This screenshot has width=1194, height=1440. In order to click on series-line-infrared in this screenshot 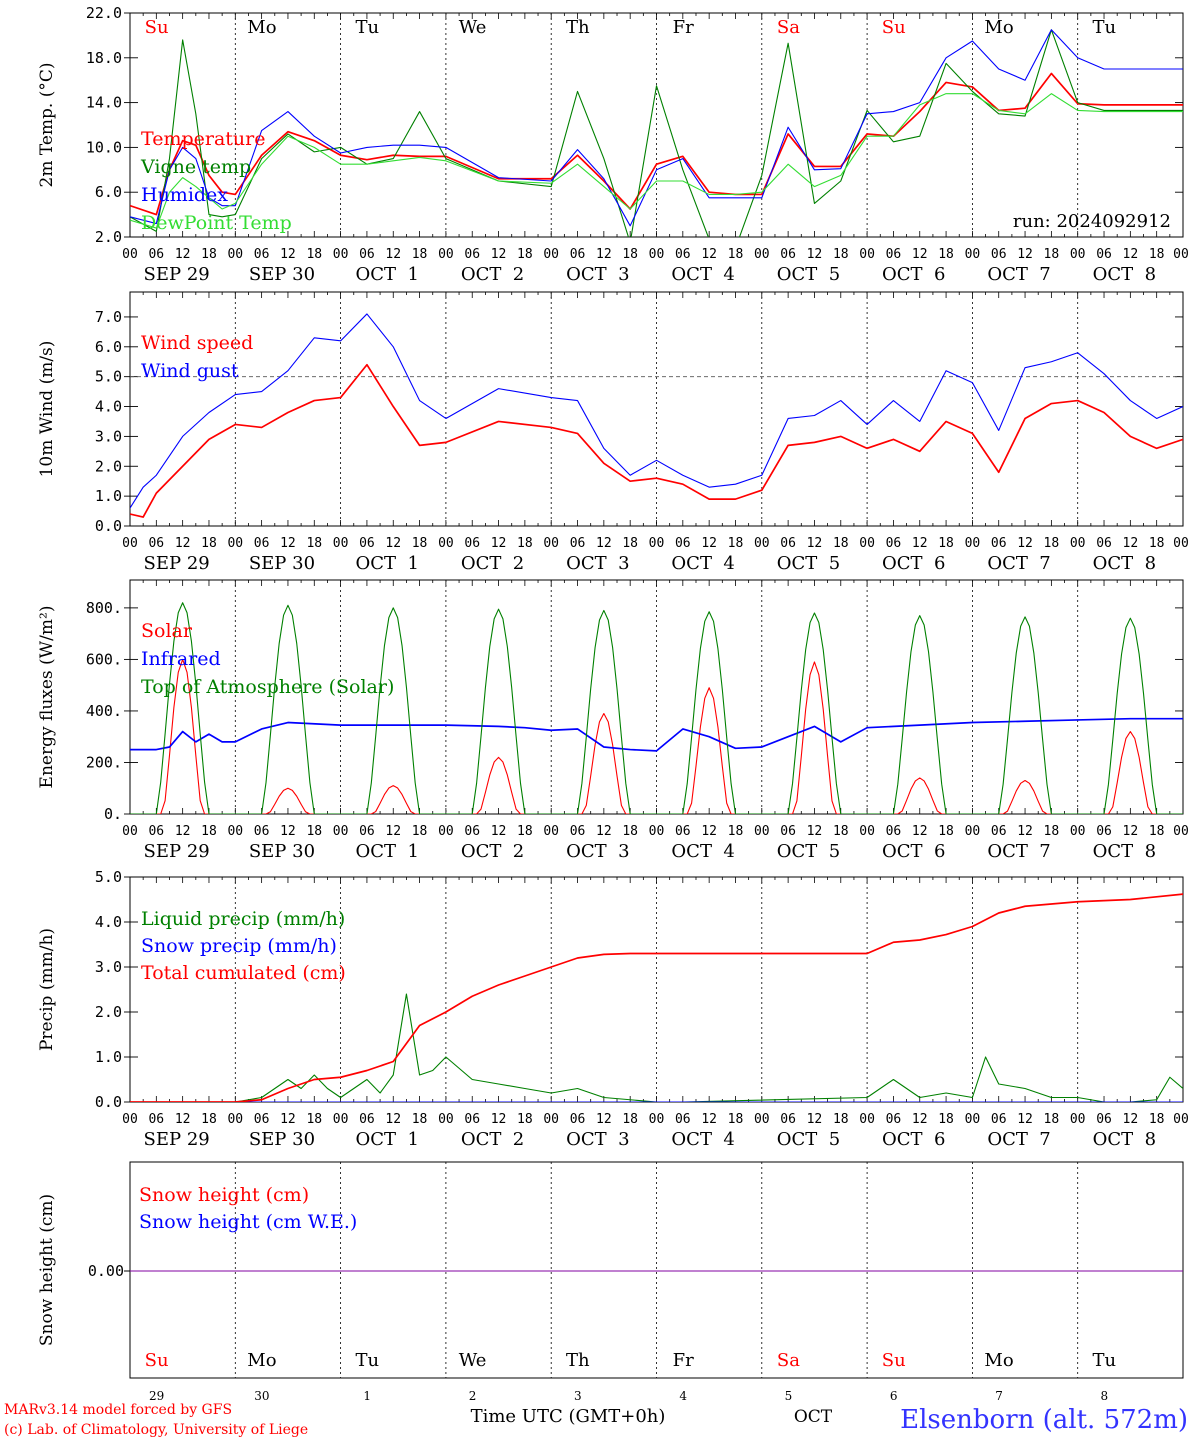, I will do `click(656, 734)`.